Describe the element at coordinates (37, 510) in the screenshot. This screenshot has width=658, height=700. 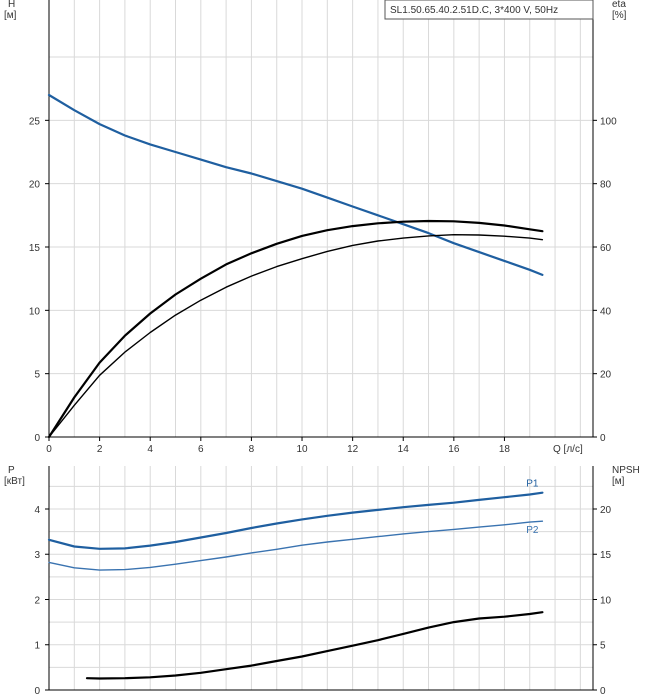
I see `y-tick-label-left: 4` at that location.